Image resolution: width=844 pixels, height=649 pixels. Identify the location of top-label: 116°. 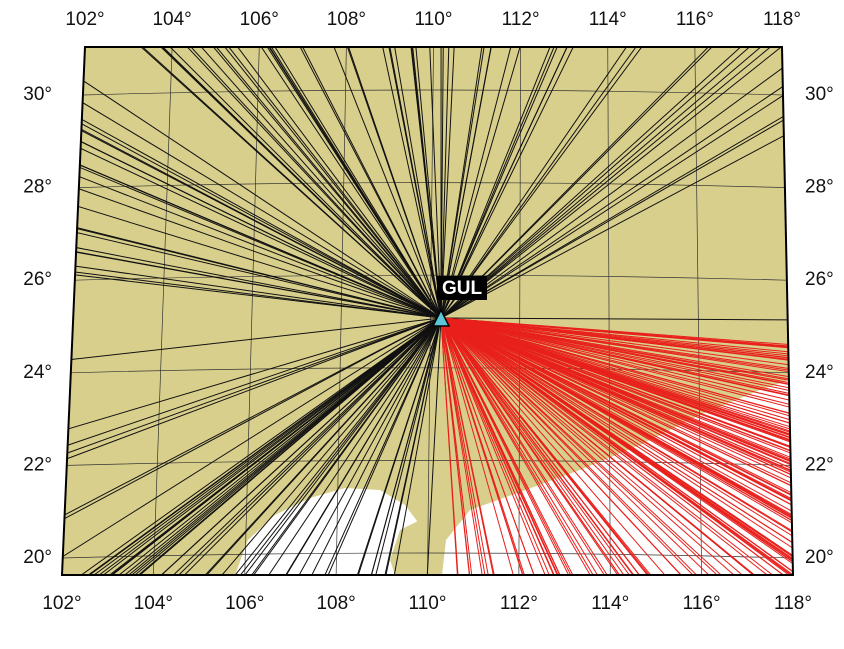
(695, 19).